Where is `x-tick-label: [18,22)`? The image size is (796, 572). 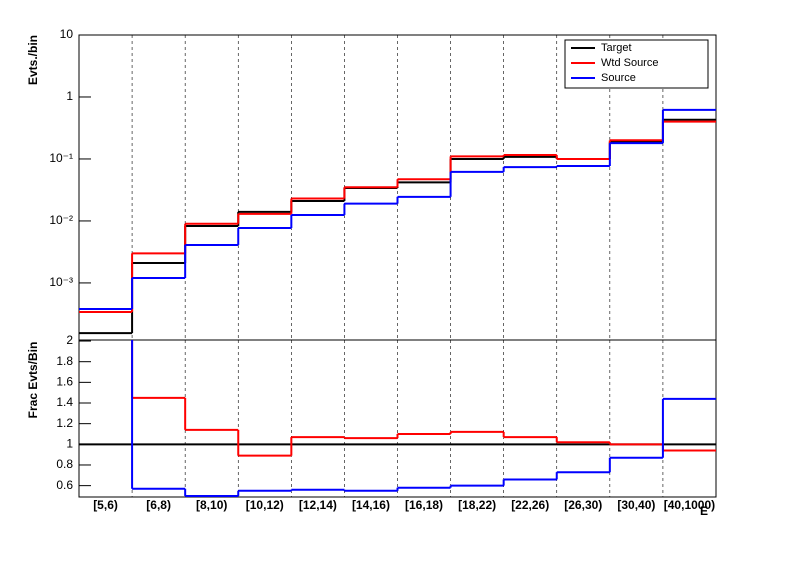
x-tick-label: [18,22) is located at coordinates (477, 505).